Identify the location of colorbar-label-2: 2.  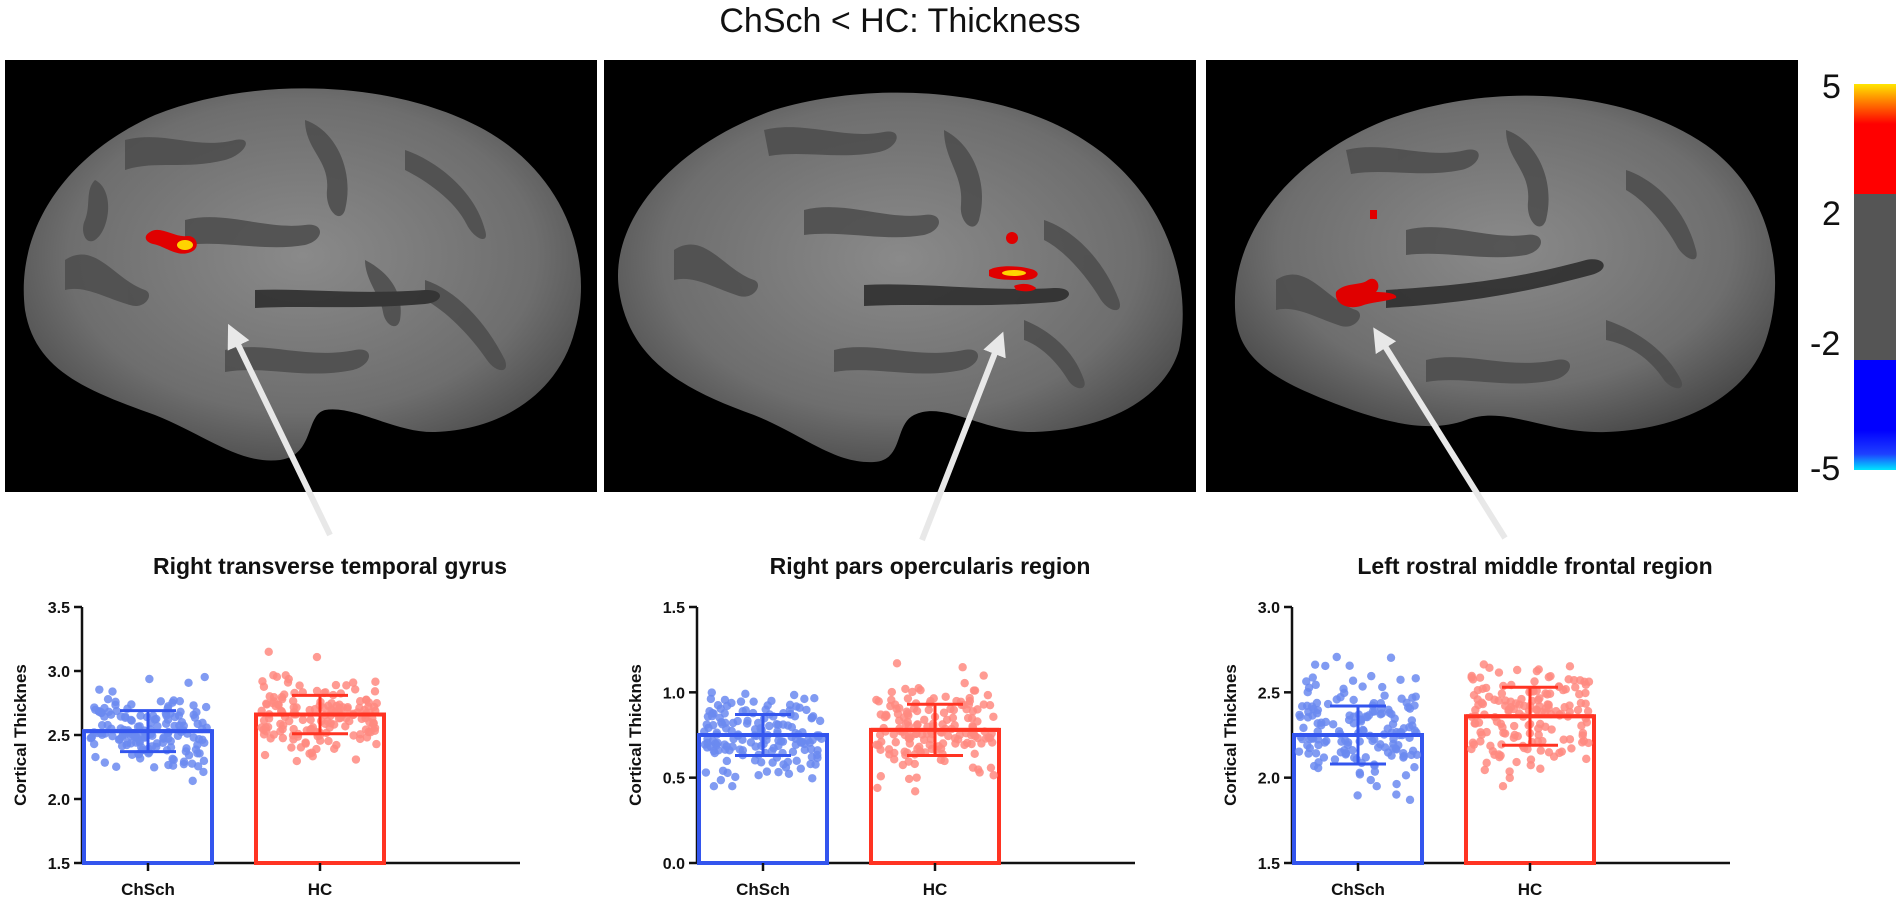
(1831, 214).